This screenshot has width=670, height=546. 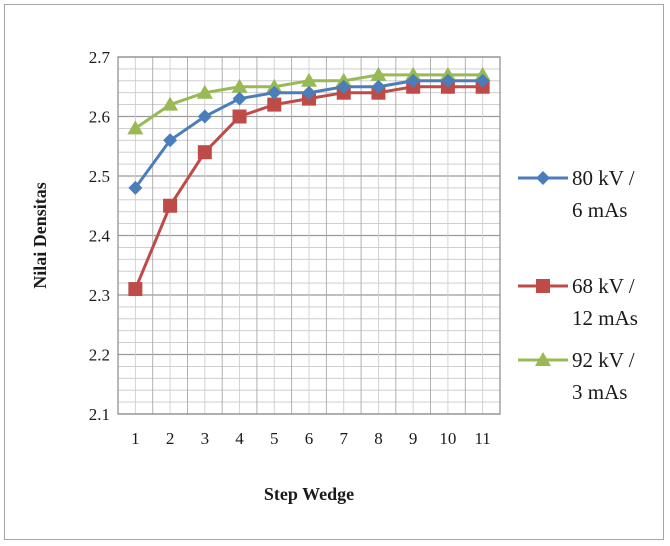 What do you see at coordinates (99, 176) in the screenshot?
I see `y-tick-label: 2.5` at bounding box center [99, 176].